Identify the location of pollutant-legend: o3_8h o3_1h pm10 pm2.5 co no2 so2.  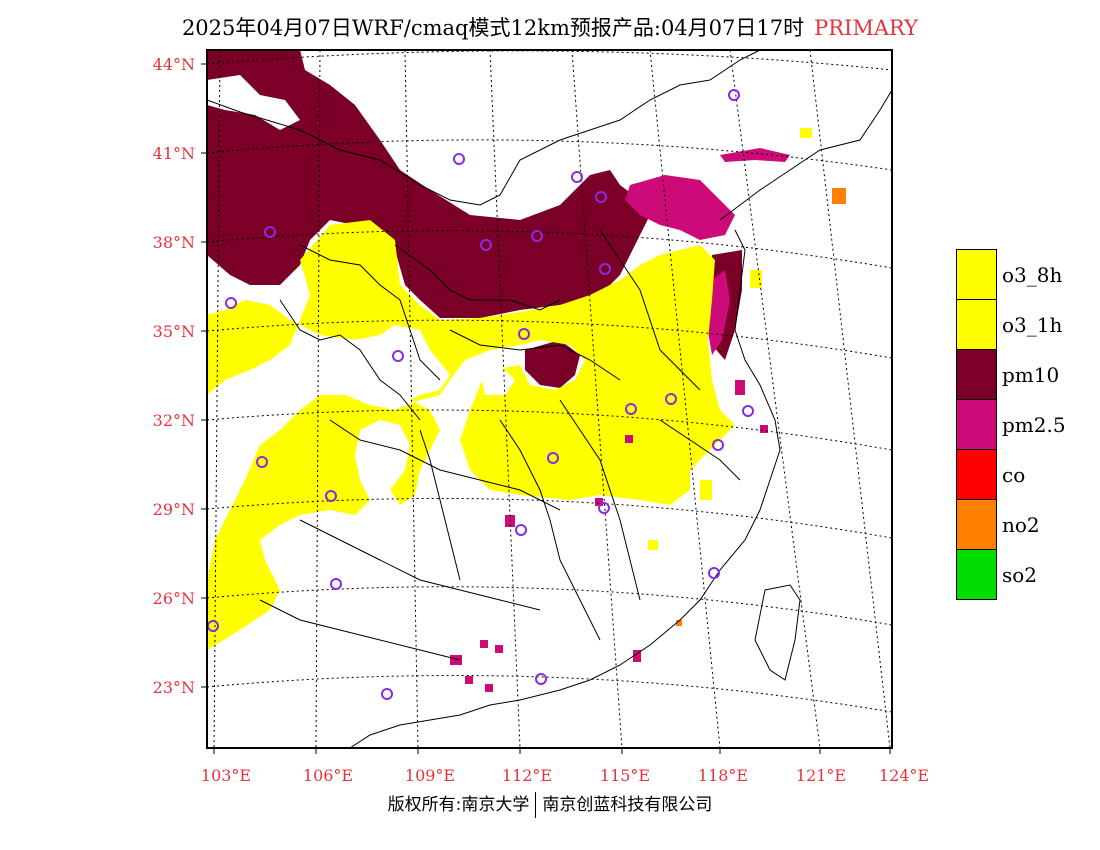
(1028, 424).